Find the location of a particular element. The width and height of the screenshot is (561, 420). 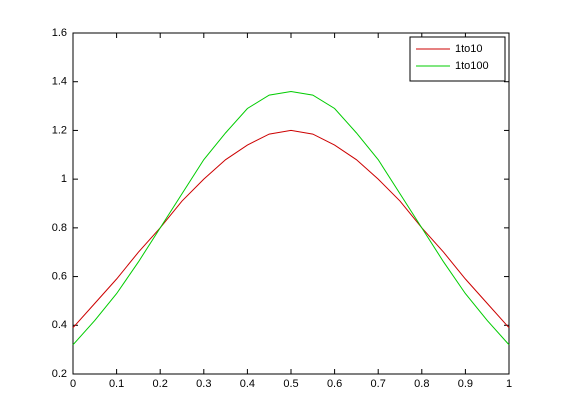

y-tick-label: 1.6 is located at coordinates (59, 33).